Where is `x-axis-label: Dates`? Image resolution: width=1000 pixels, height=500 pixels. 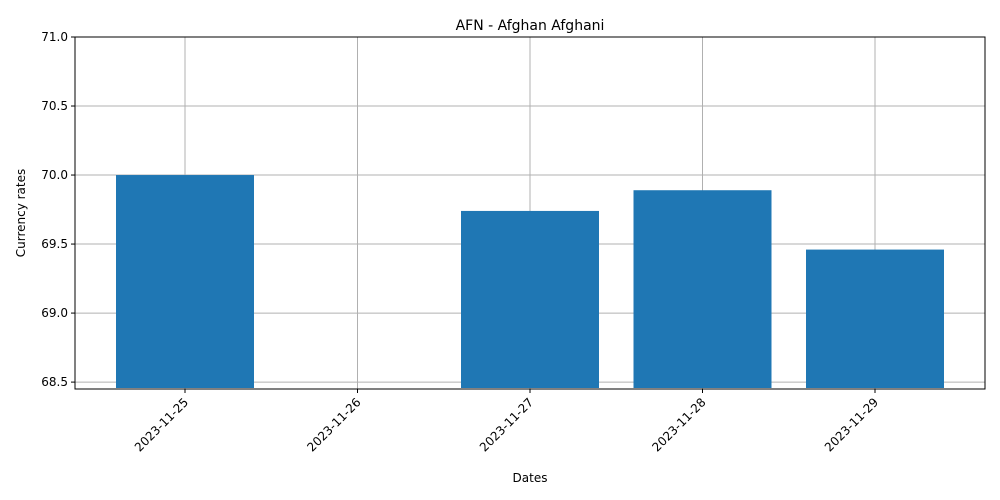 x-axis-label: Dates is located at coordinates (530, 478).